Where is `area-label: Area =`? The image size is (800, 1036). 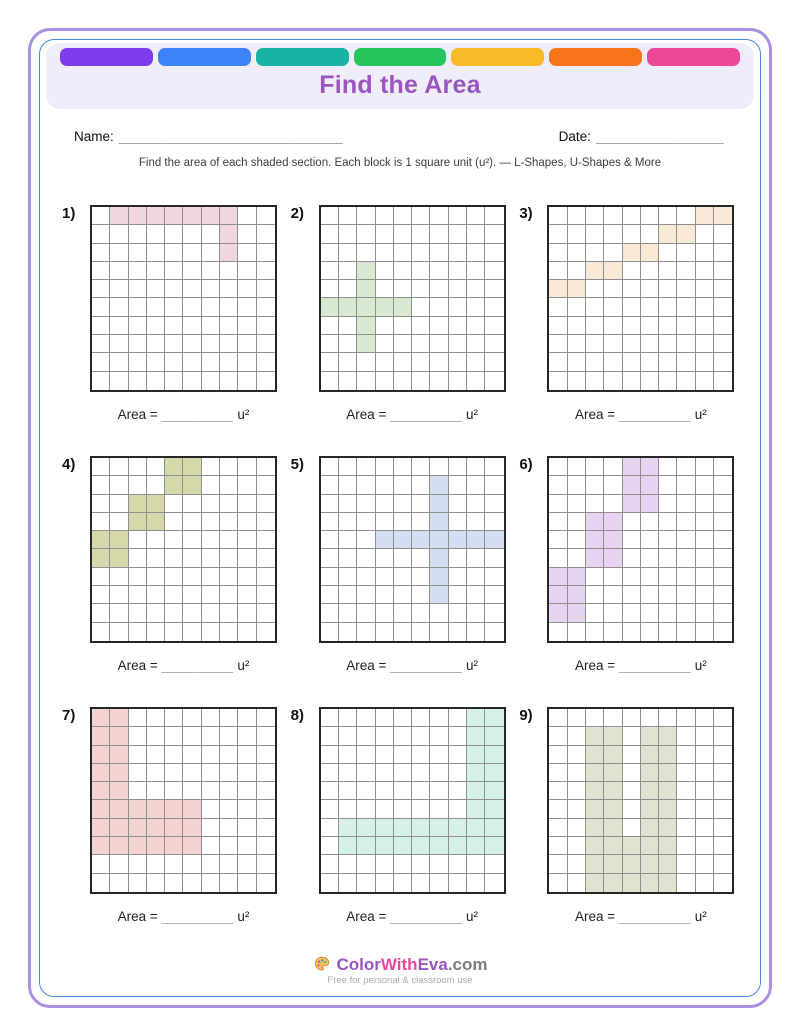
area-label: Area = is located at coordinates (137, 665).